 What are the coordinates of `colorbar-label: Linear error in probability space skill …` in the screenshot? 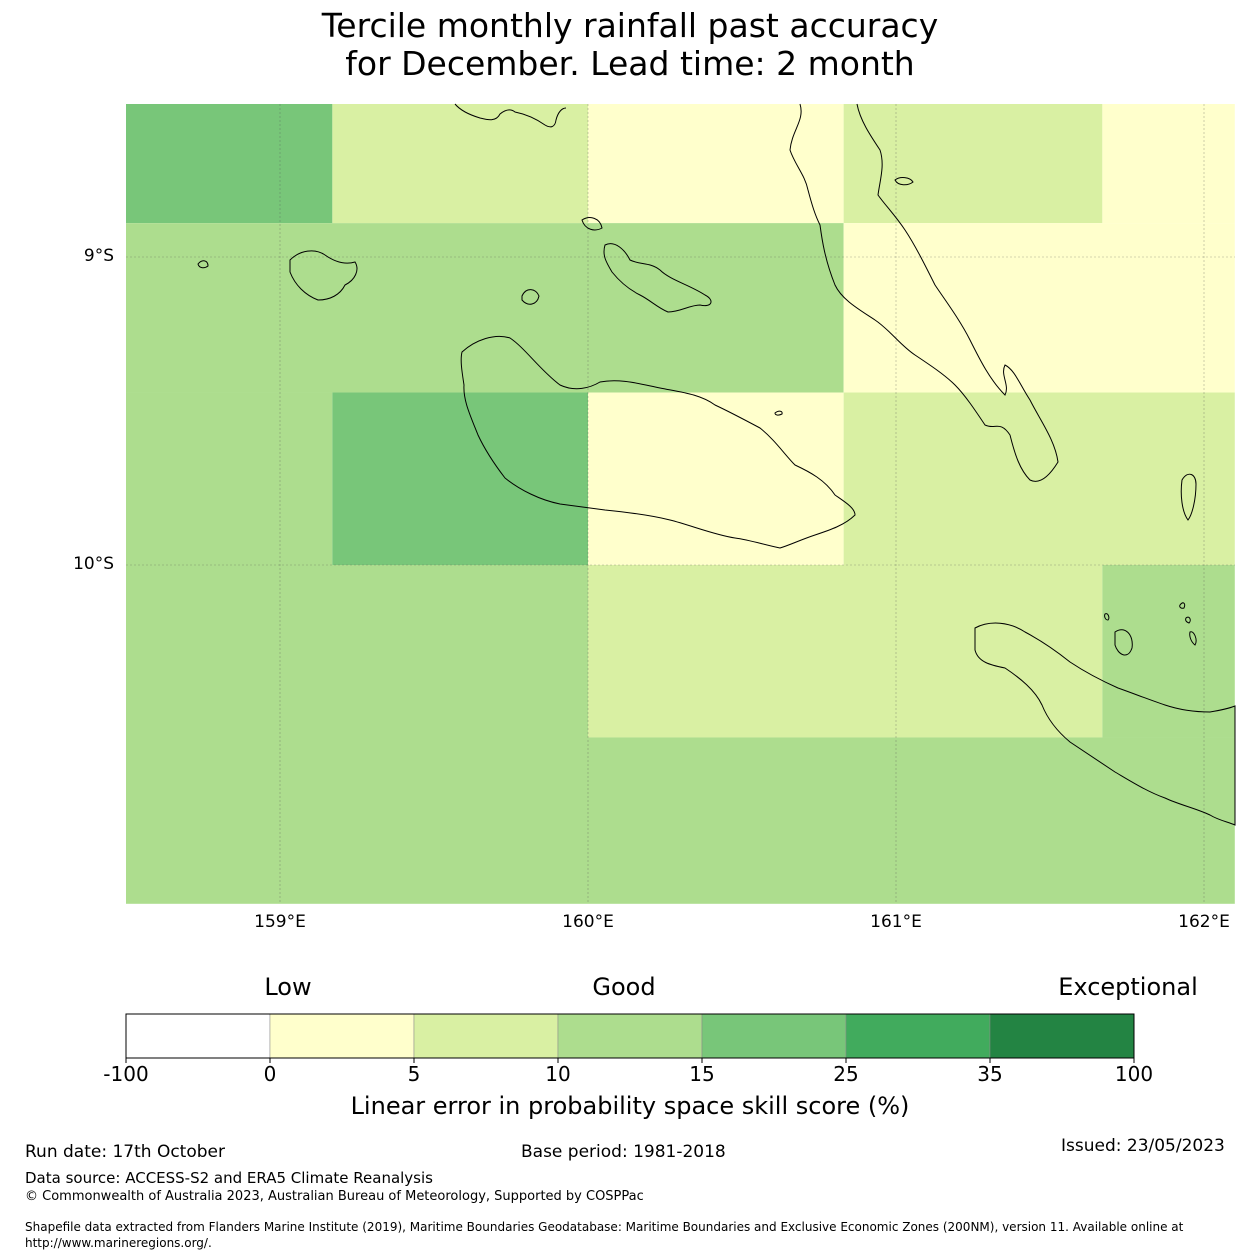 It's located at (630, 1106).